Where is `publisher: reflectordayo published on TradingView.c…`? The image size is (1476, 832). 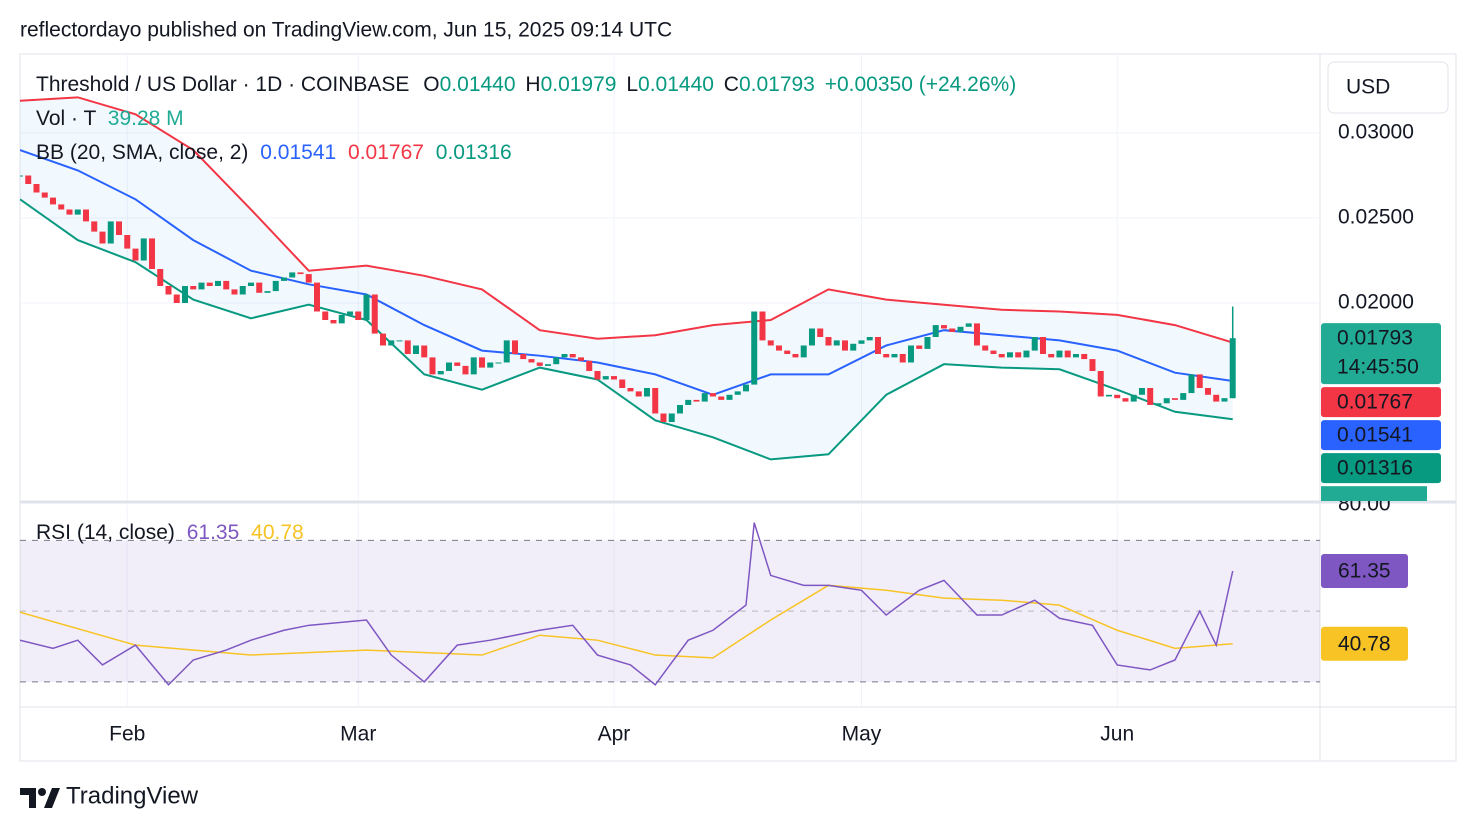 publisher: reflectordayo published on TradingView.c… is located at coordinates (346, 30).